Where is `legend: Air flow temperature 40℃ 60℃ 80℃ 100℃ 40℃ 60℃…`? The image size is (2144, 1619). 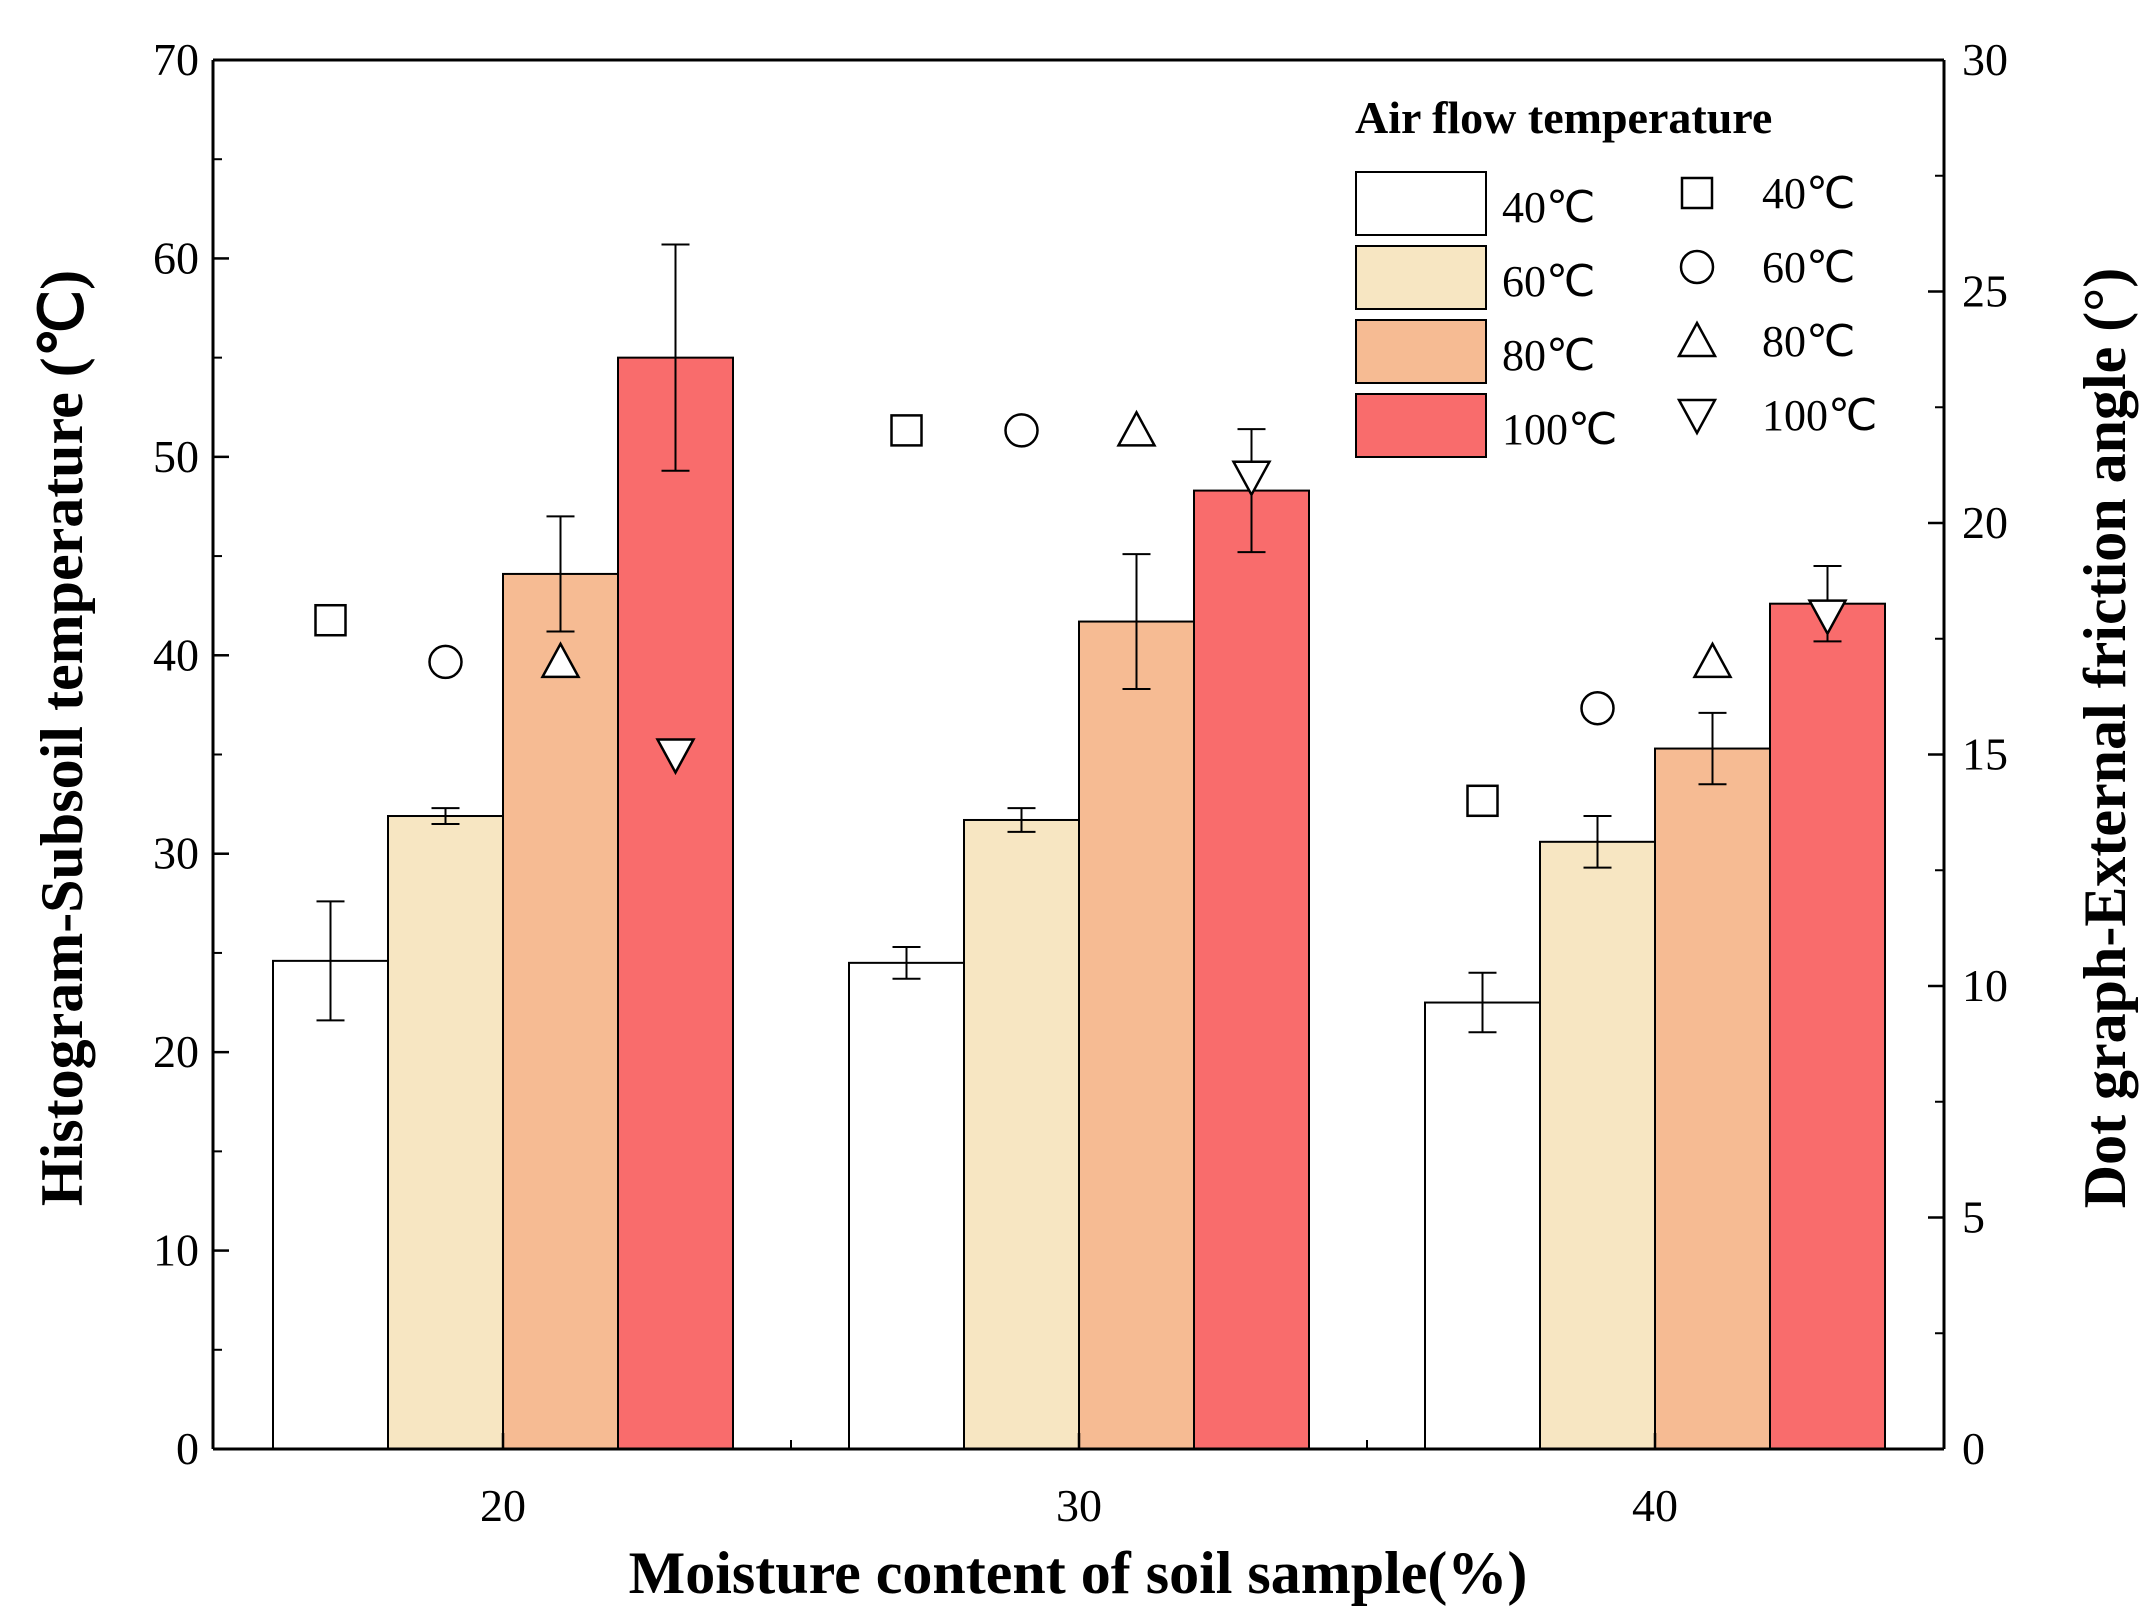 legend: Air flow temperature 40℃ 60℃ 80℃ 100℃ 40℃ 60℃… is located at coordinates (1616, 275).